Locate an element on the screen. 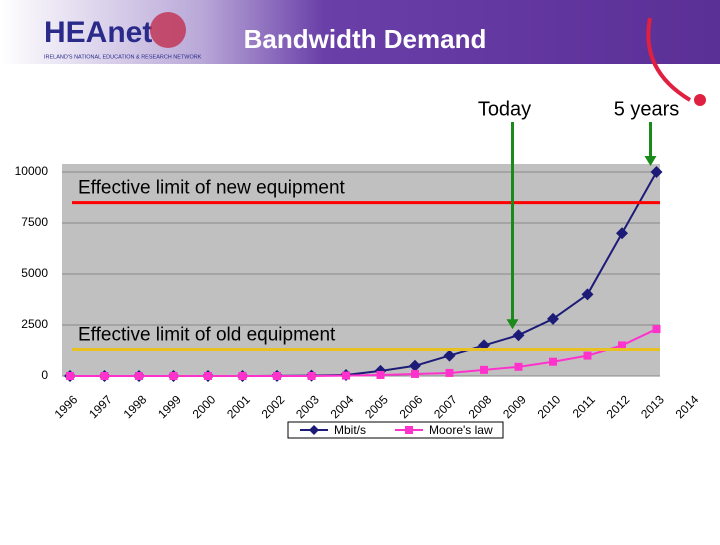  x-tick-label: 2007 is located at coordinates (445, 406).